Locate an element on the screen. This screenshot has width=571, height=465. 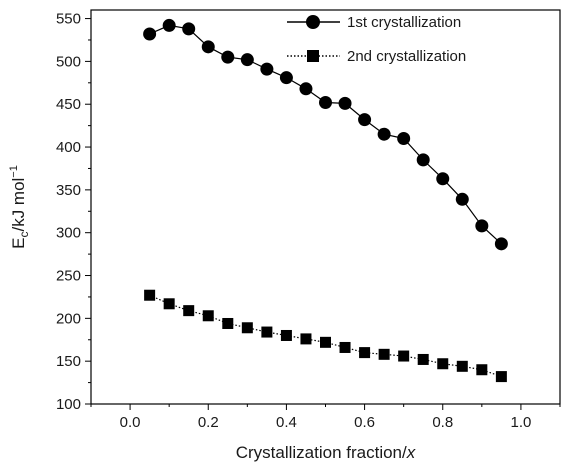
x-tick-label: 0.2 is located at coordinates (208, 422).